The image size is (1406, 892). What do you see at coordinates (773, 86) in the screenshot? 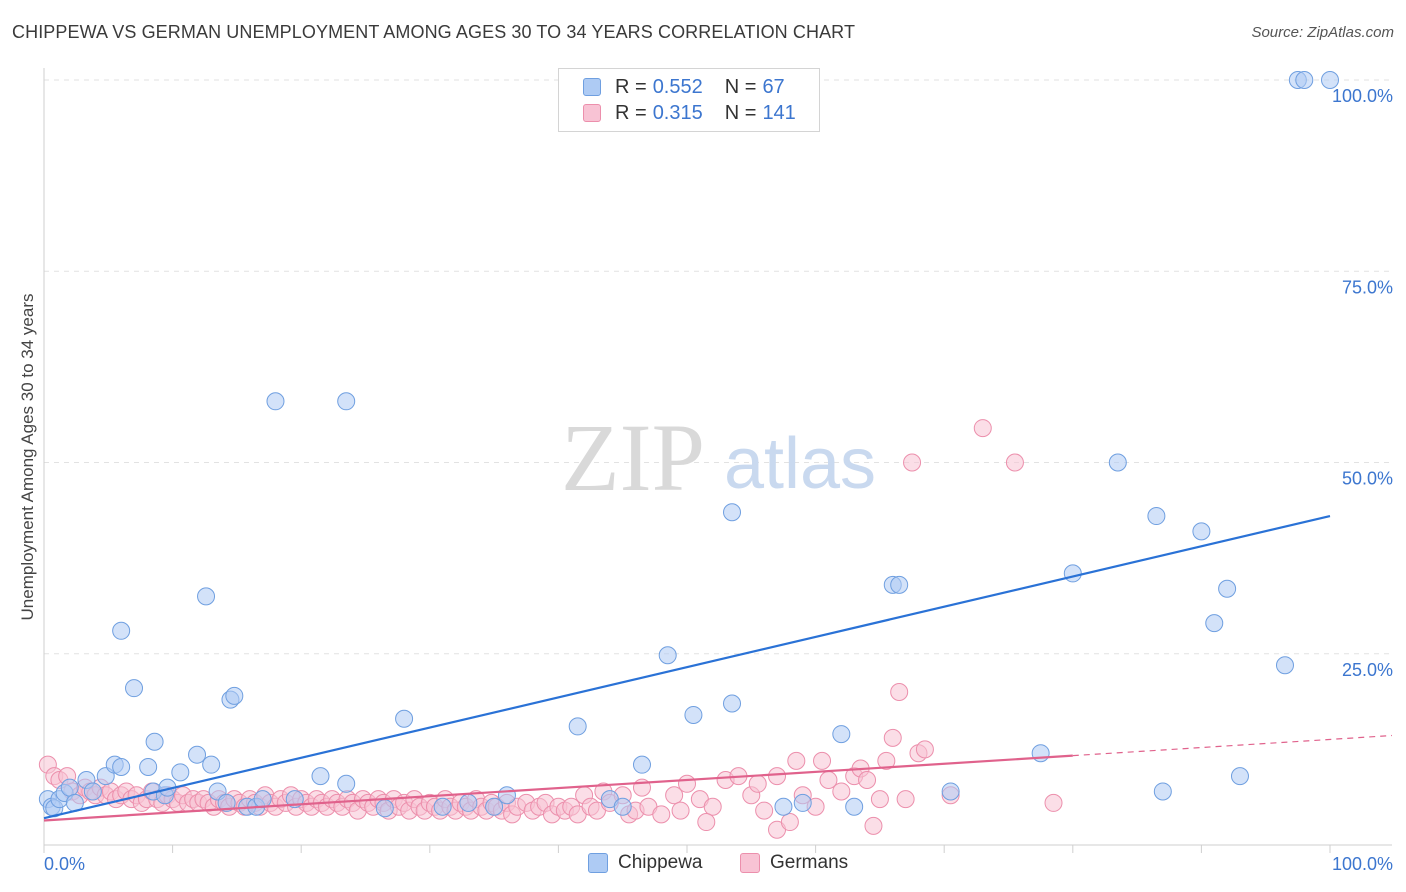
I see `chippewa-n-value: 67` at bounding box center [773, 86].